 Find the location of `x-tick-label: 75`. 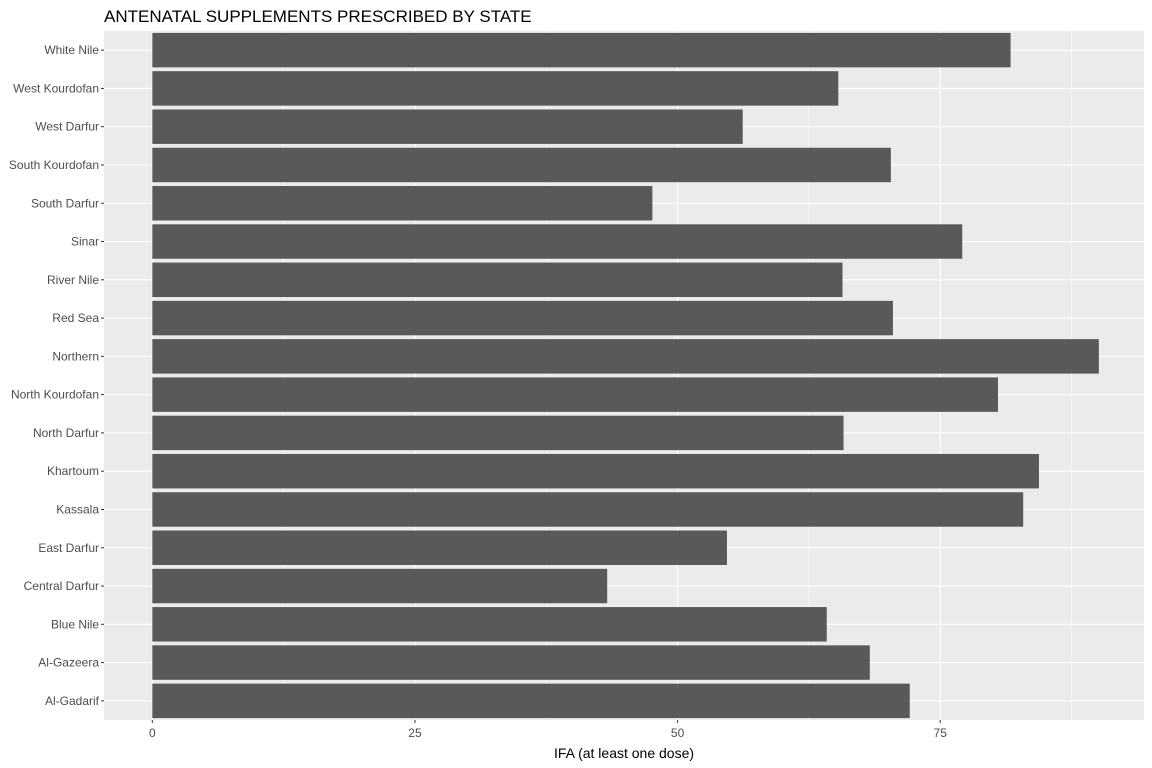

x-tick-label: 75 is located at coordinates (941, 733).